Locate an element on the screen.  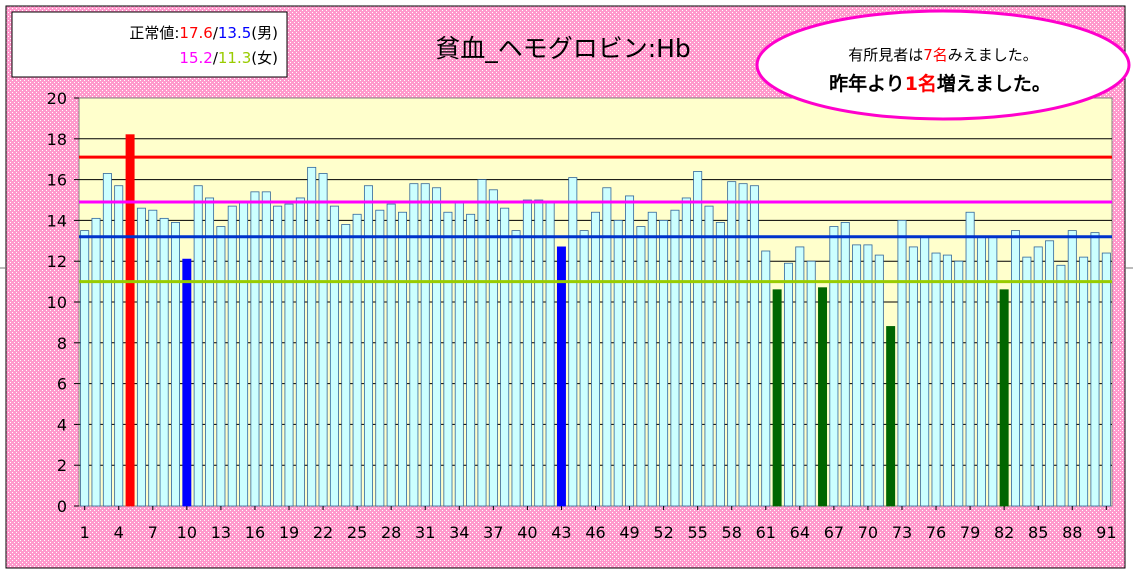
y-tick-label: 18 is located at coordinates (57, 139).